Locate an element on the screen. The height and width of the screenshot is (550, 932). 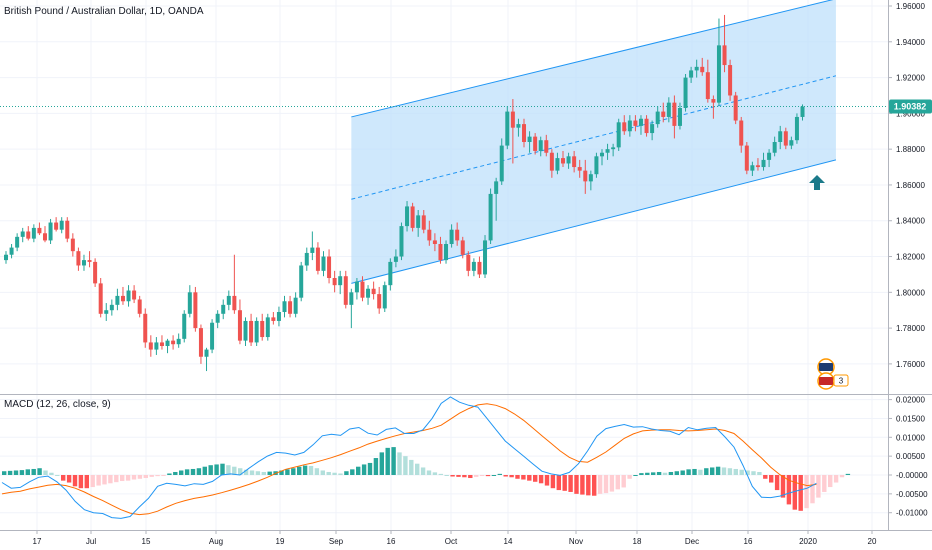
time-tick-label: Aug is located at coordinates (216, 541).